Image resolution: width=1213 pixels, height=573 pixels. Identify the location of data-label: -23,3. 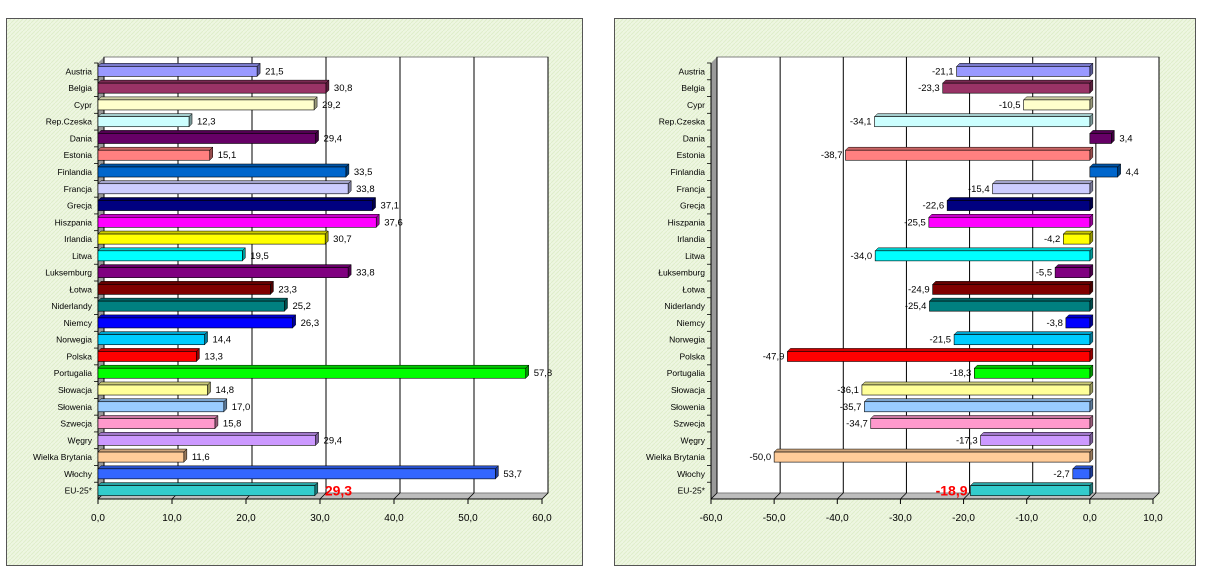
(929, 88).